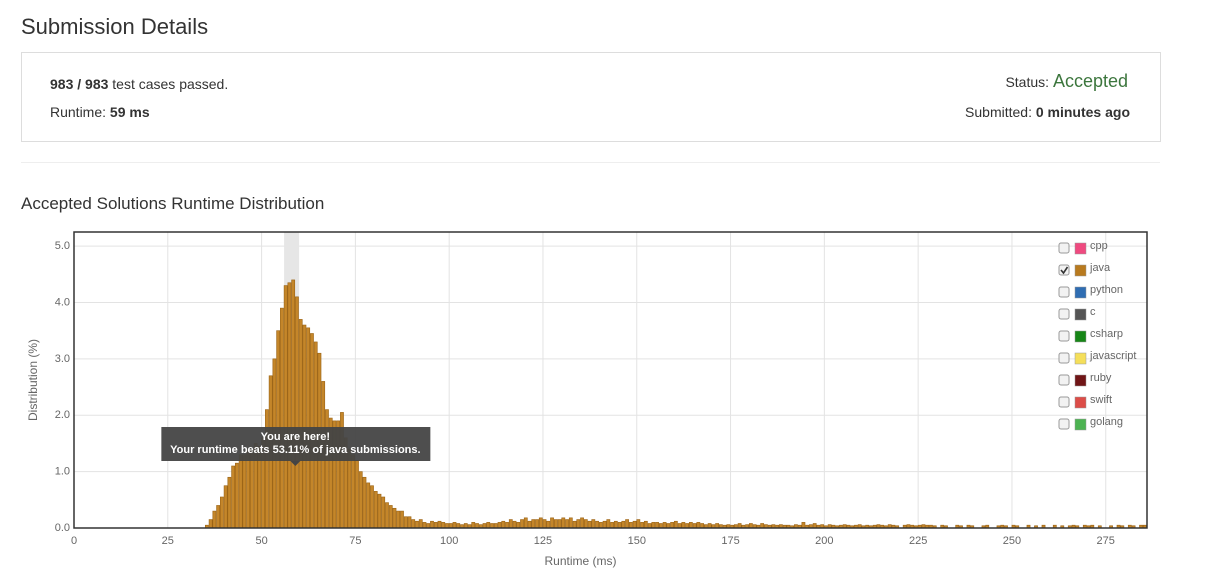 Image resolution: width=1207 pixels, height=582 pixels. Describe the element at coordinates (62, 302) in the screenshot. I see `y-tick-label: 4.0` at that location.